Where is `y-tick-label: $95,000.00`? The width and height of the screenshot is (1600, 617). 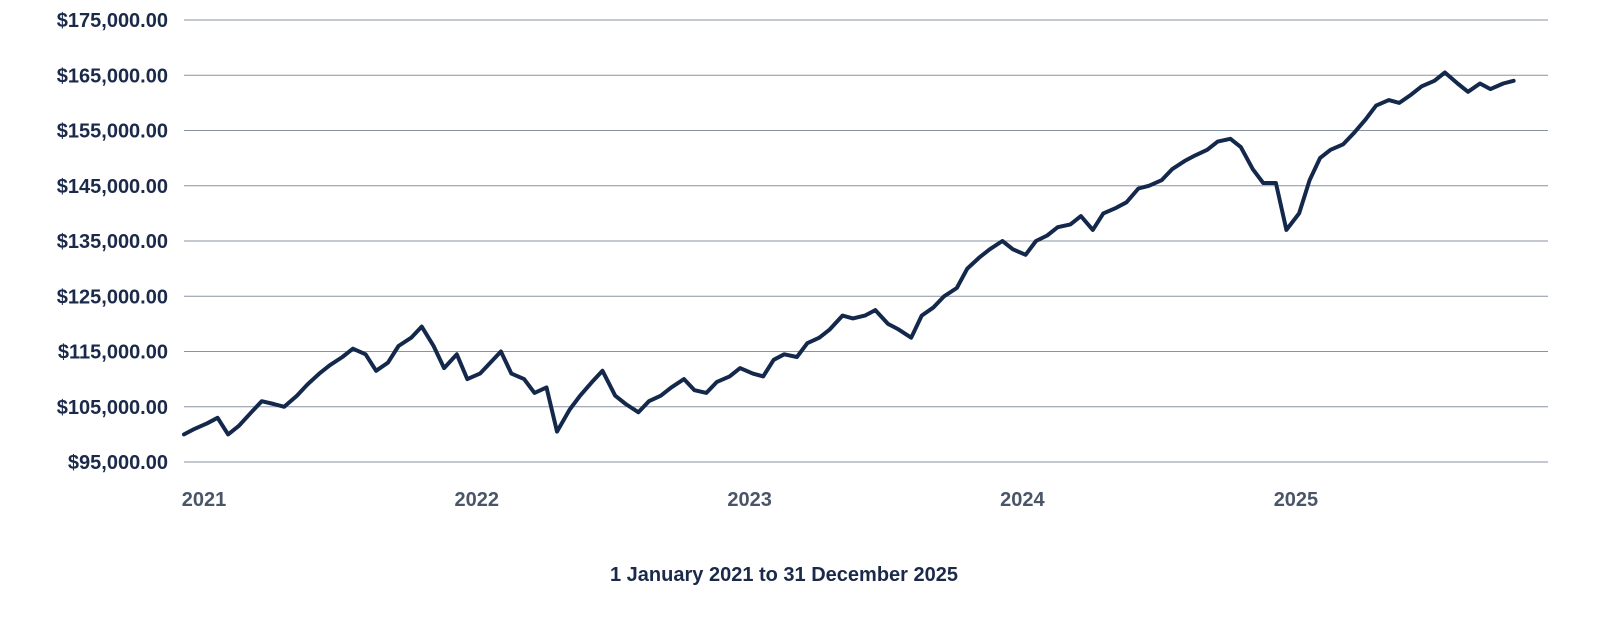 y-tick-label: $95,000.00 is located at coordinates (118, 463).